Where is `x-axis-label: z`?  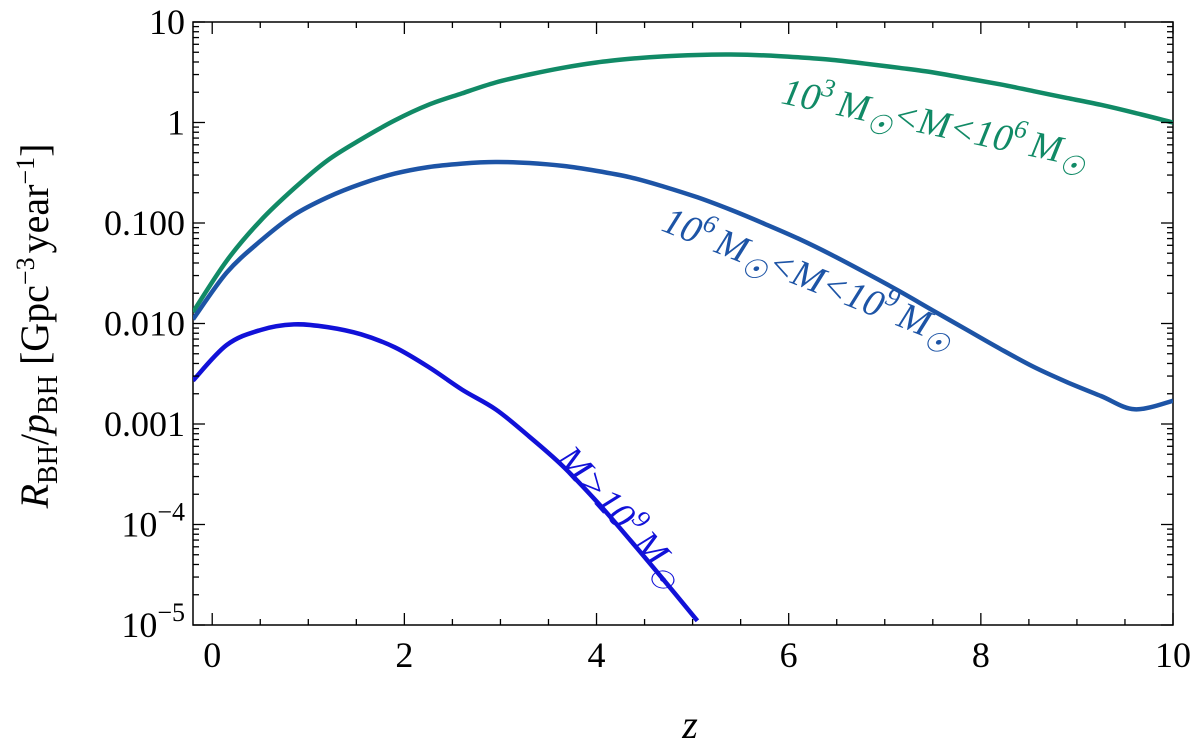 x-axis-label: z is located at coordinates (689, 724).